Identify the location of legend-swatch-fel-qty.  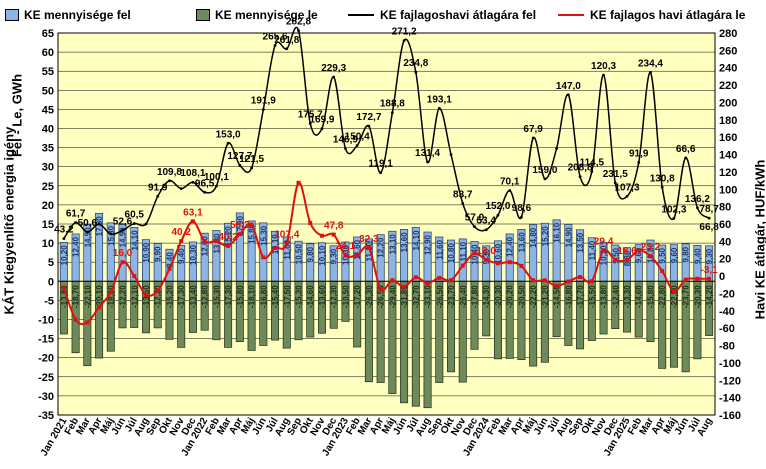
(12, 15).